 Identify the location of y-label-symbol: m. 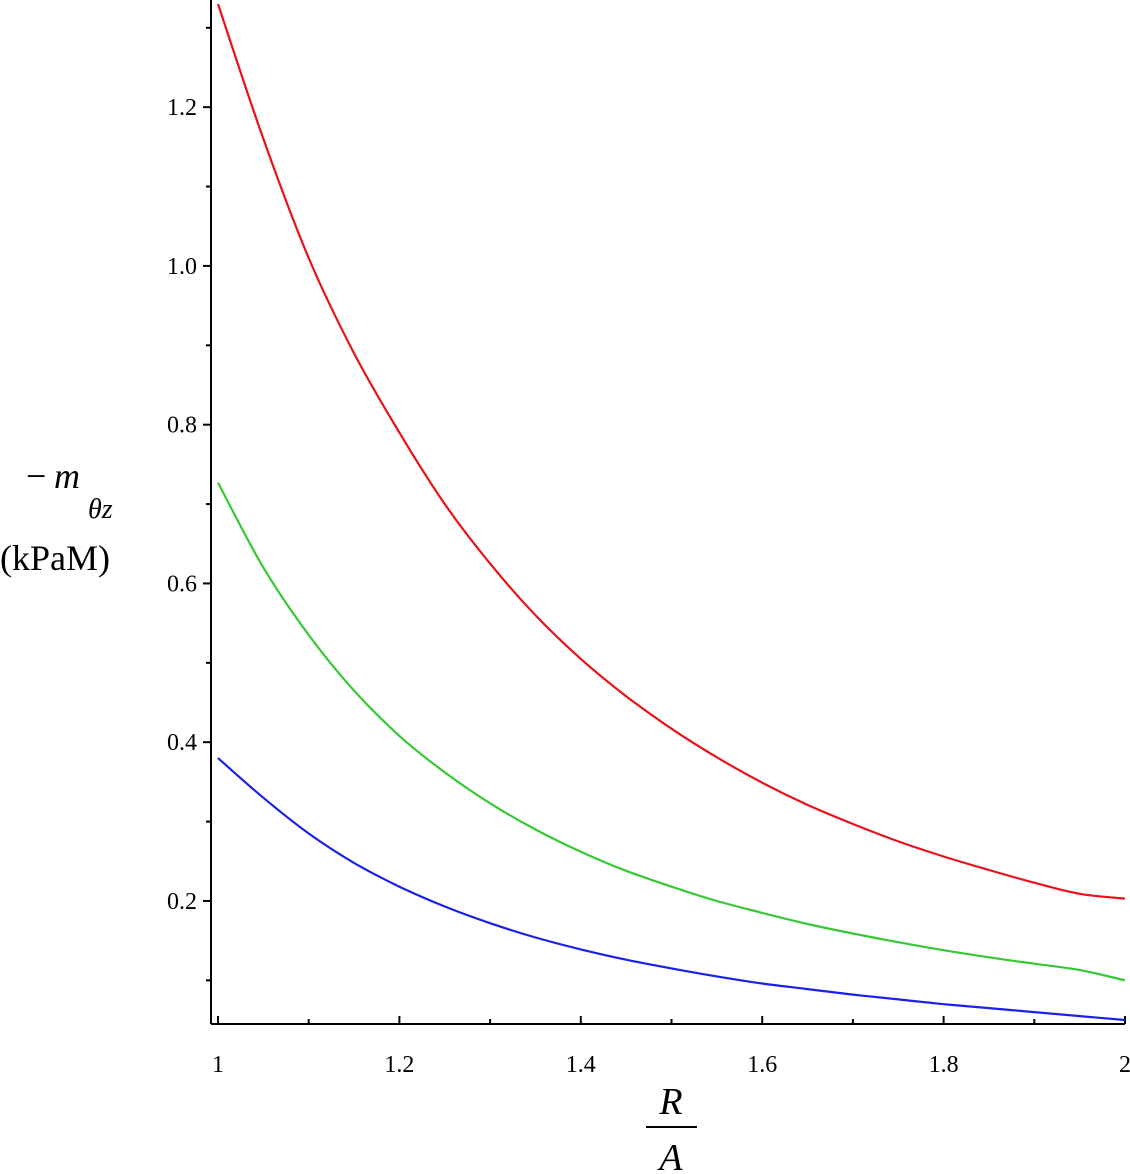
(67, 476).